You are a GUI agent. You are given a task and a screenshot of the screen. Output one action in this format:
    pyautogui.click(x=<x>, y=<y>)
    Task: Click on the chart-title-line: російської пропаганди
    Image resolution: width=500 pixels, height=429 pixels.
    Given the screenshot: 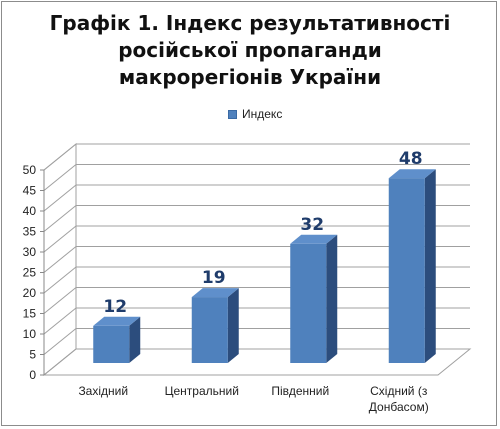 What is the action you would take?
    pyautogui.click(x=250, y=50)
    